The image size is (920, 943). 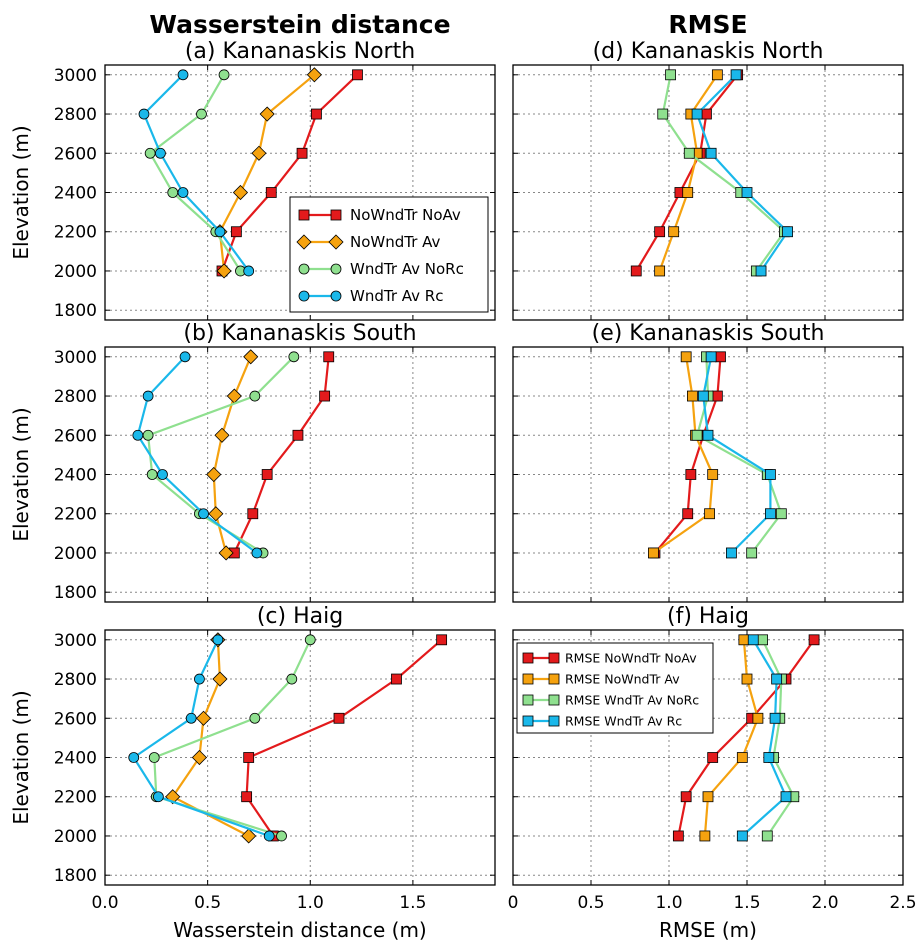 What do you see at coordinates (75, 798) in the screenshot?
I see `tick-label-y: 2200` at bounding box center [75, 798].